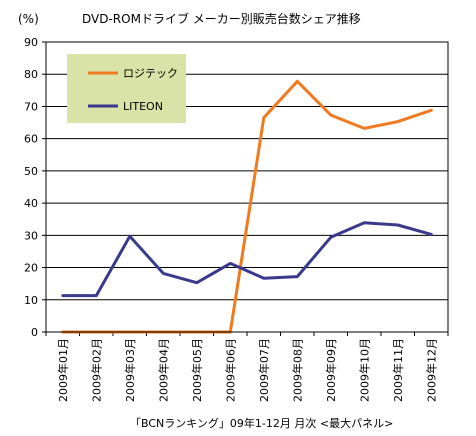  Describe the element at coordinates (331, 370) in the screenshot. I see `x-tick-label: 2009年09月` at that location.